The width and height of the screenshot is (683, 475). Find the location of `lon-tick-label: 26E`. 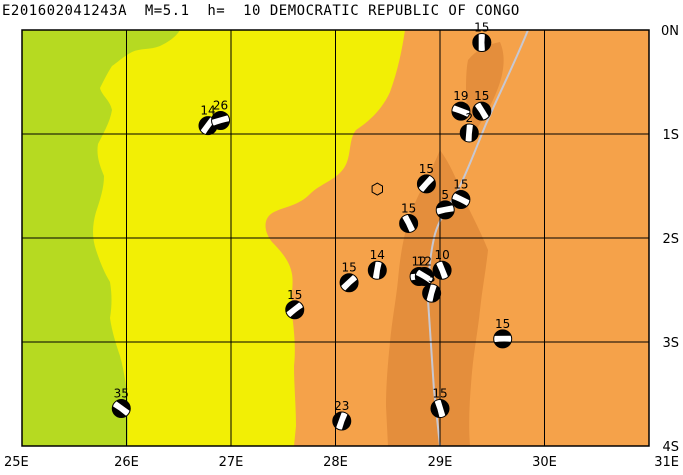

lon-tick-label: 26E is located at coordinates (126, 462).